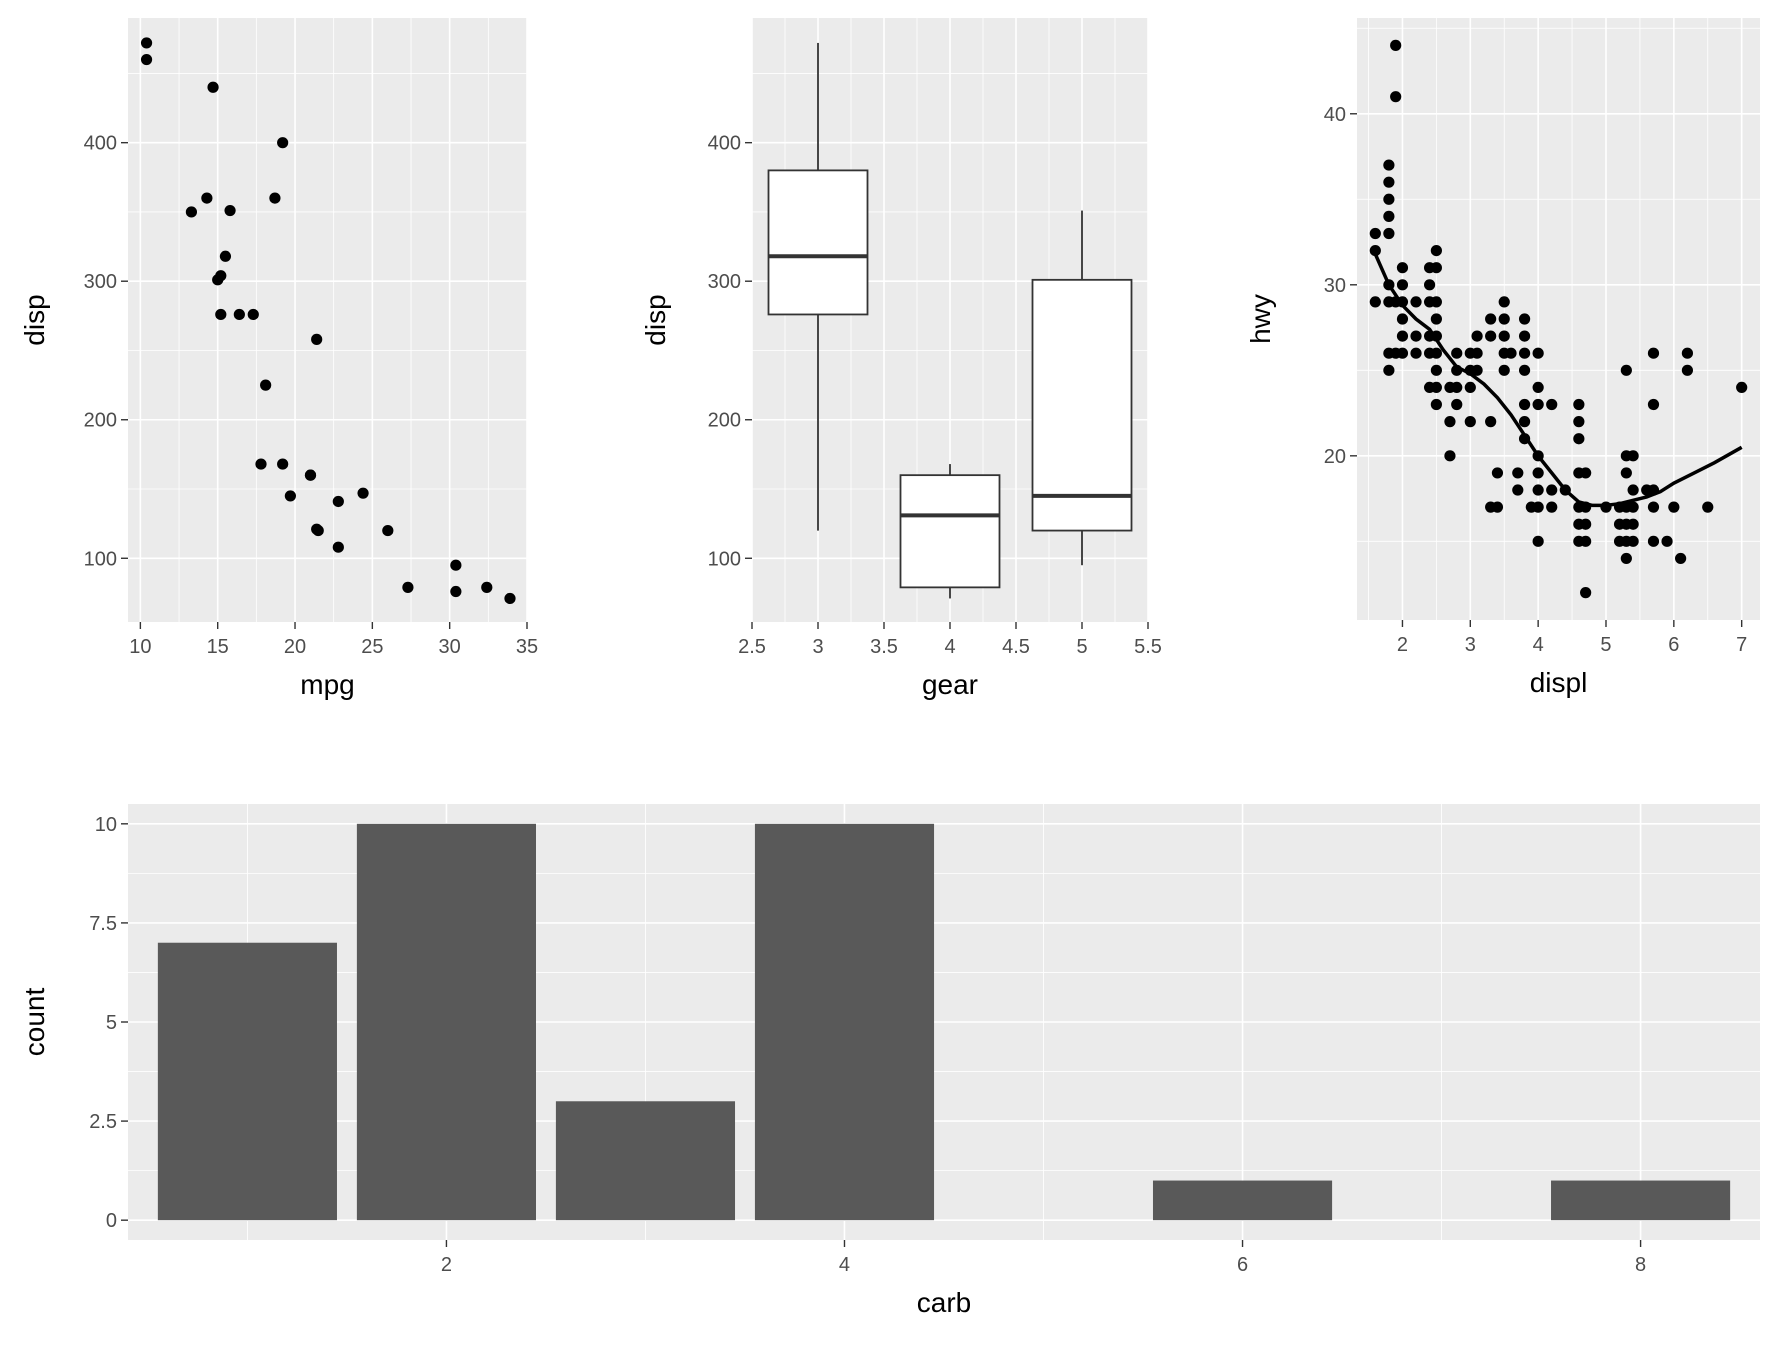 Image resolution: width=1771 pixels, height=1370 pixels. Describe the element at coordinates (1016, 647) in the screenshot. I see `x-tick-label: 4.5` at that location.